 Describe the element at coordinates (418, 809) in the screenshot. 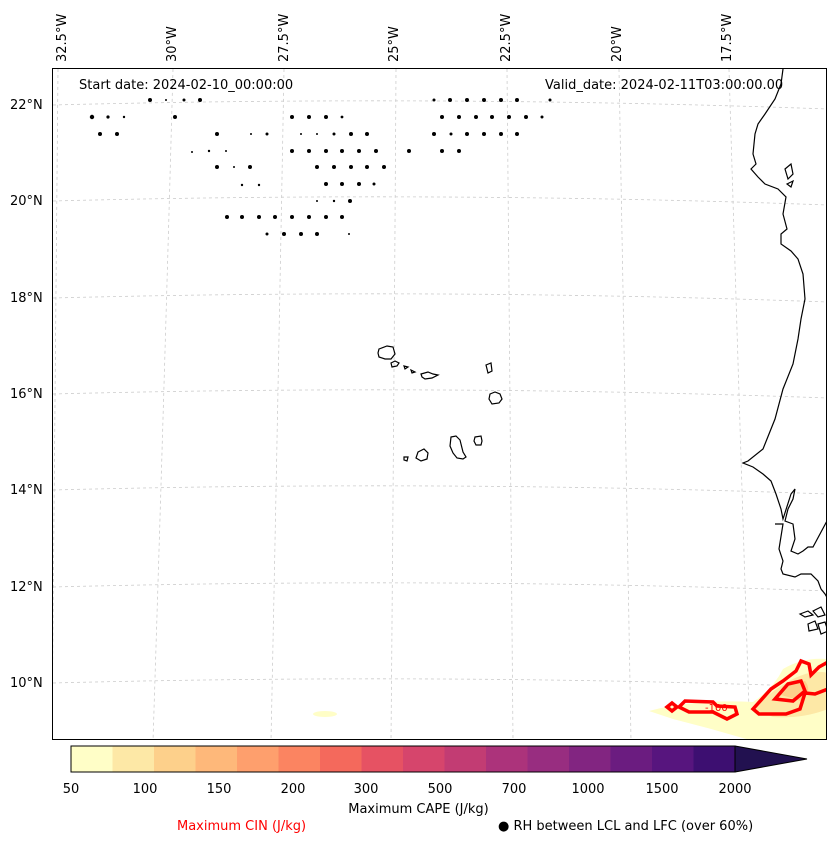

I see `colorbar-title: Maximum CAPE (J/kg)` at that location.